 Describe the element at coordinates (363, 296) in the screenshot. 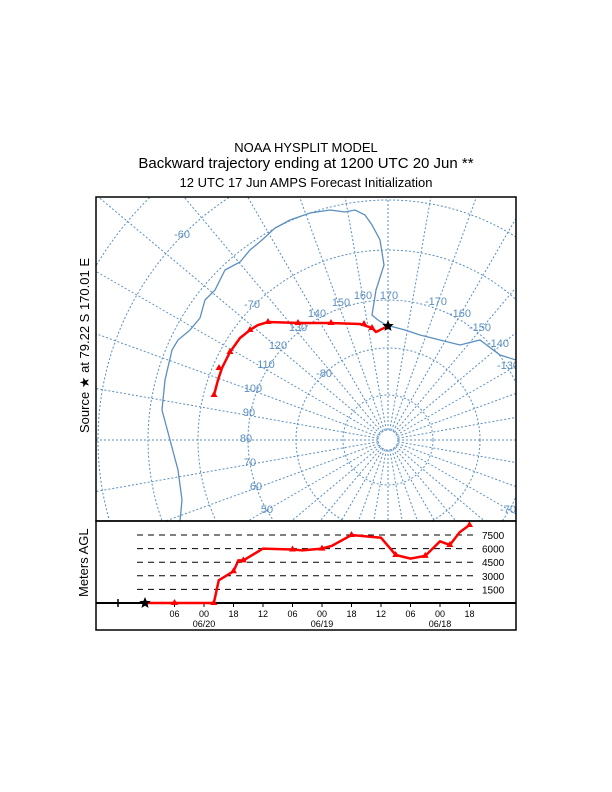

I see `grid-label: 160` at that location.